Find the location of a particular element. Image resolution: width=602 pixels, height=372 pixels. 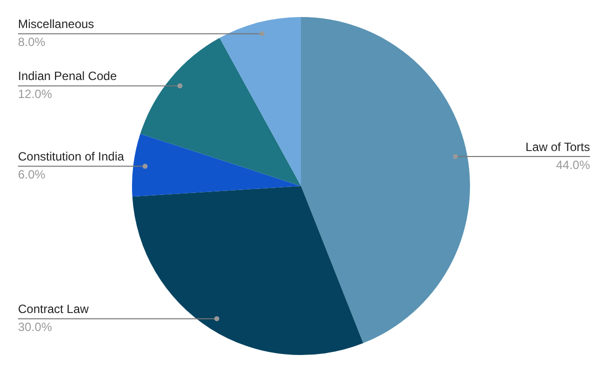

slice-label: Law of Torts is located at coordinates (558, 147).